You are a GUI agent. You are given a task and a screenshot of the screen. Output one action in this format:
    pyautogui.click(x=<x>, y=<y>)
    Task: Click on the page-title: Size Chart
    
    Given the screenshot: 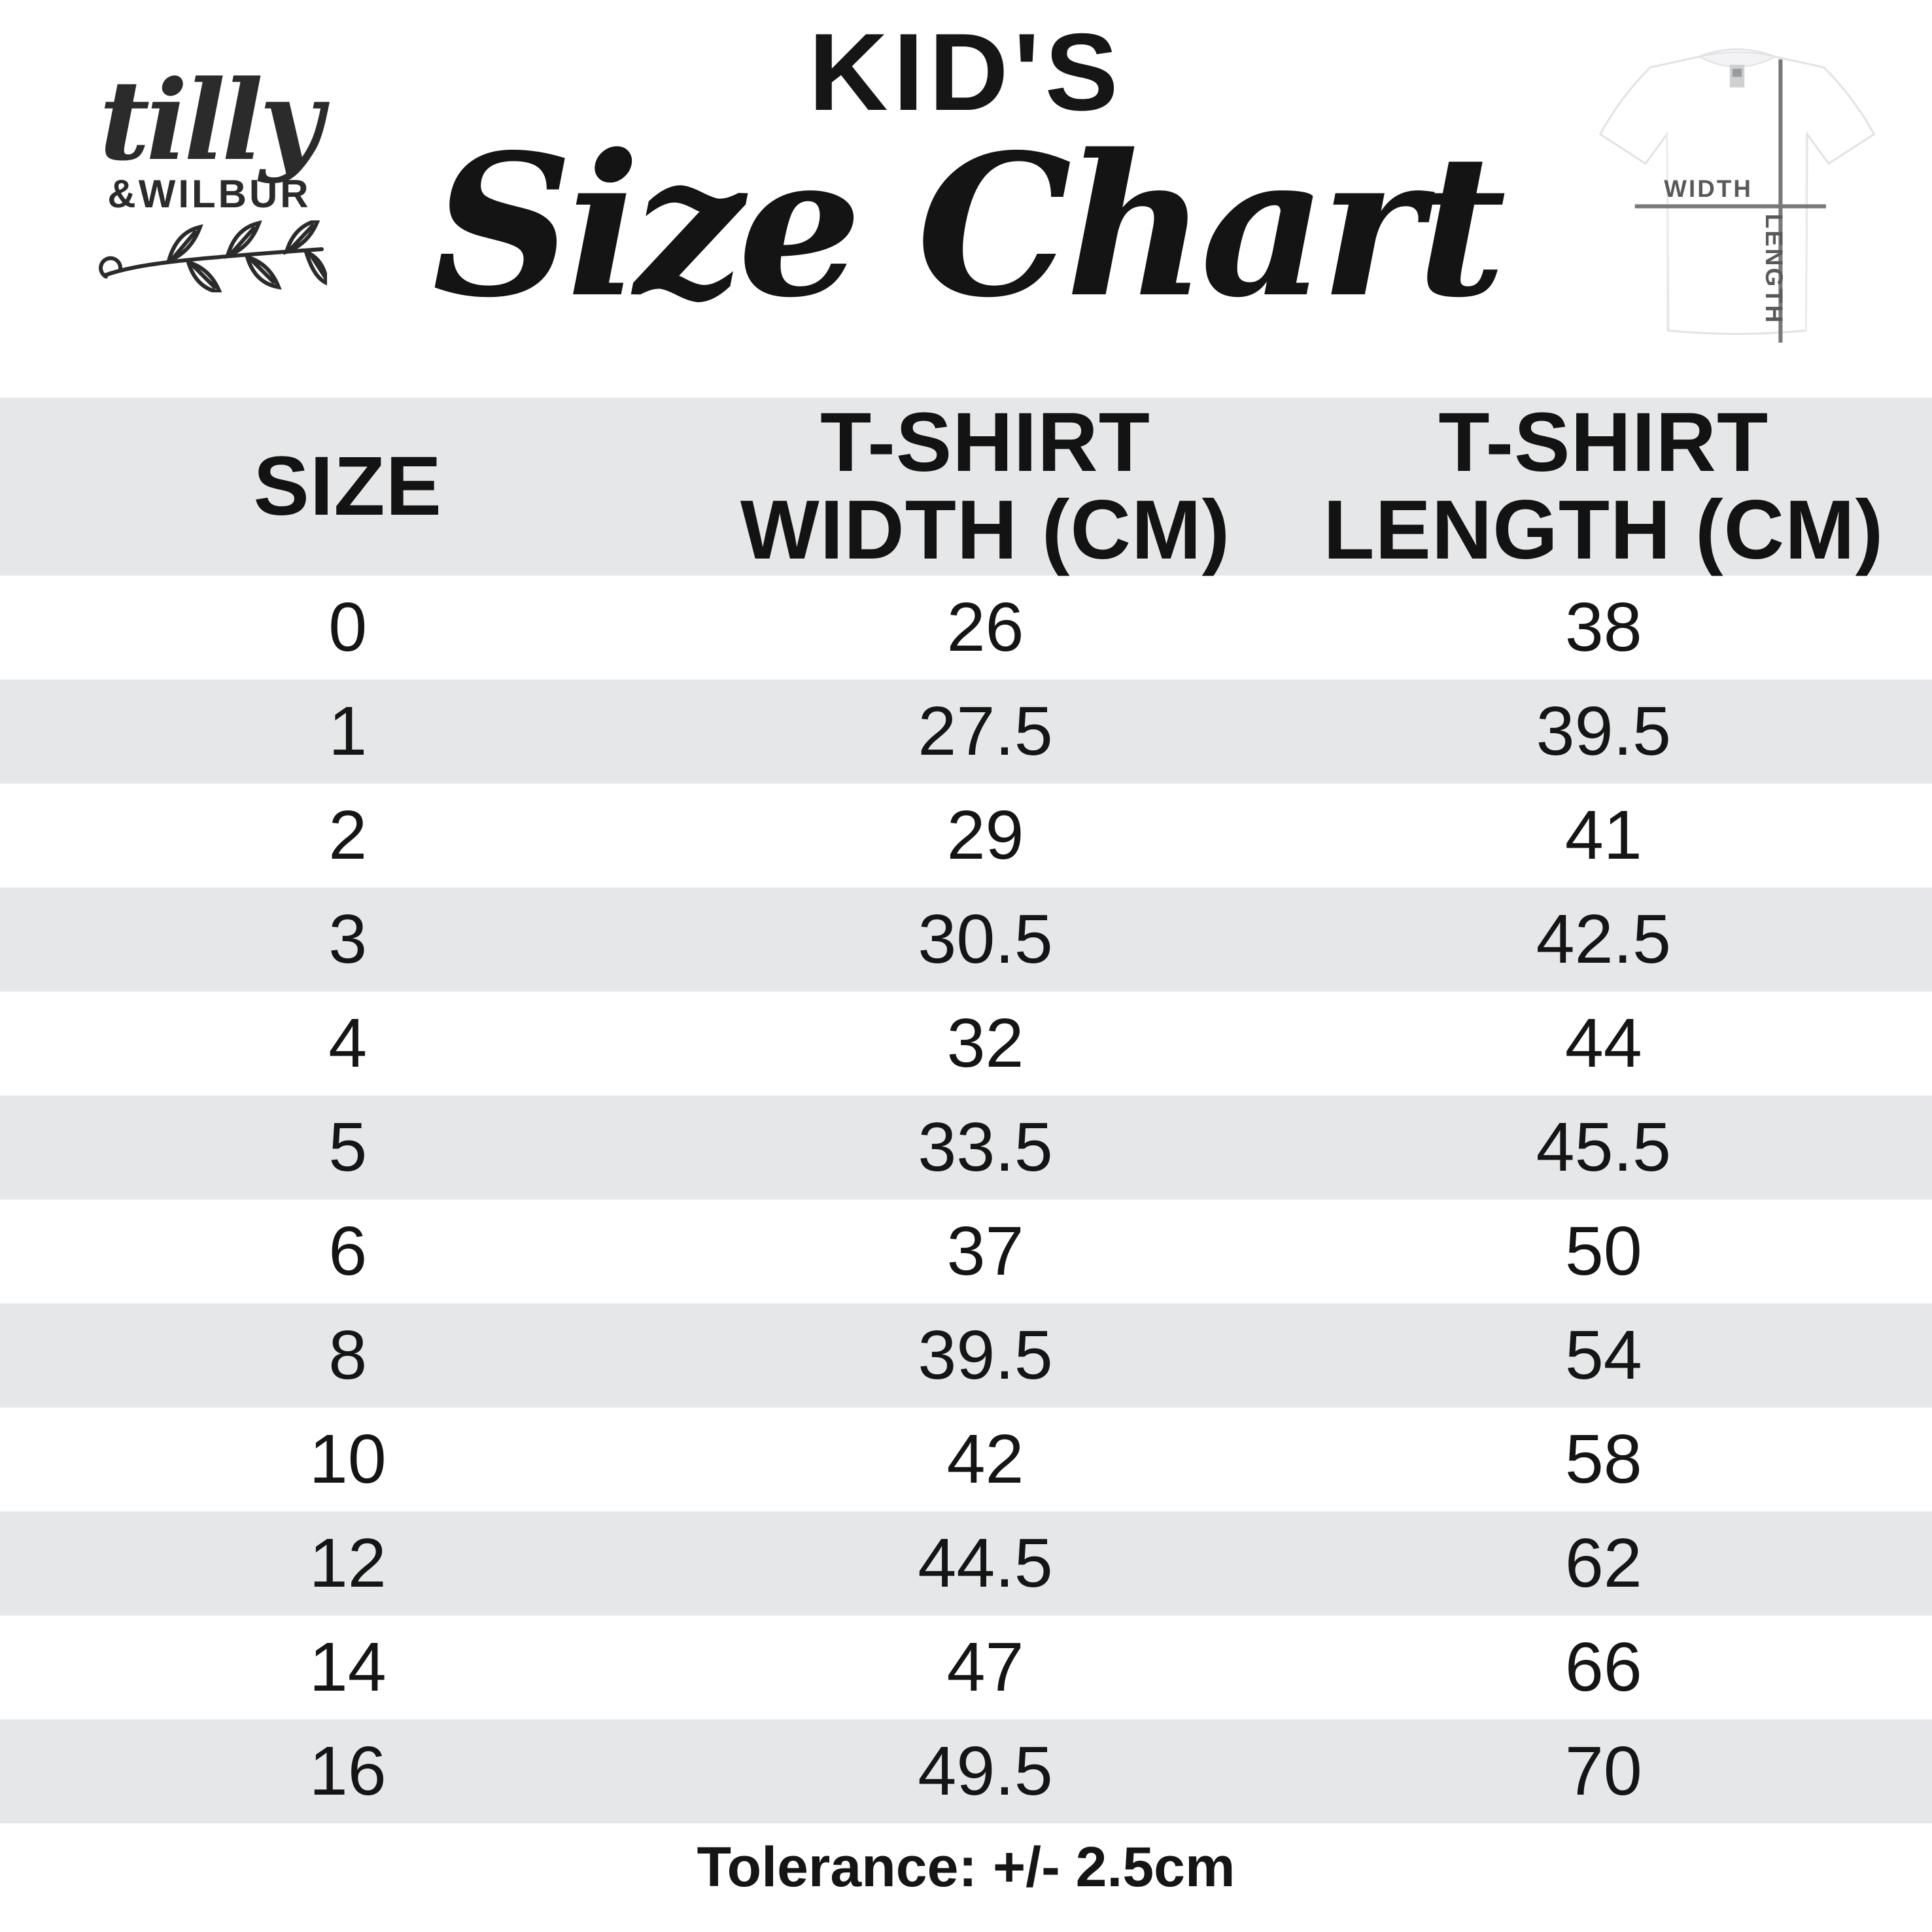 What is the action you would take?
    pyautogui.click(x=969, y=226)
    